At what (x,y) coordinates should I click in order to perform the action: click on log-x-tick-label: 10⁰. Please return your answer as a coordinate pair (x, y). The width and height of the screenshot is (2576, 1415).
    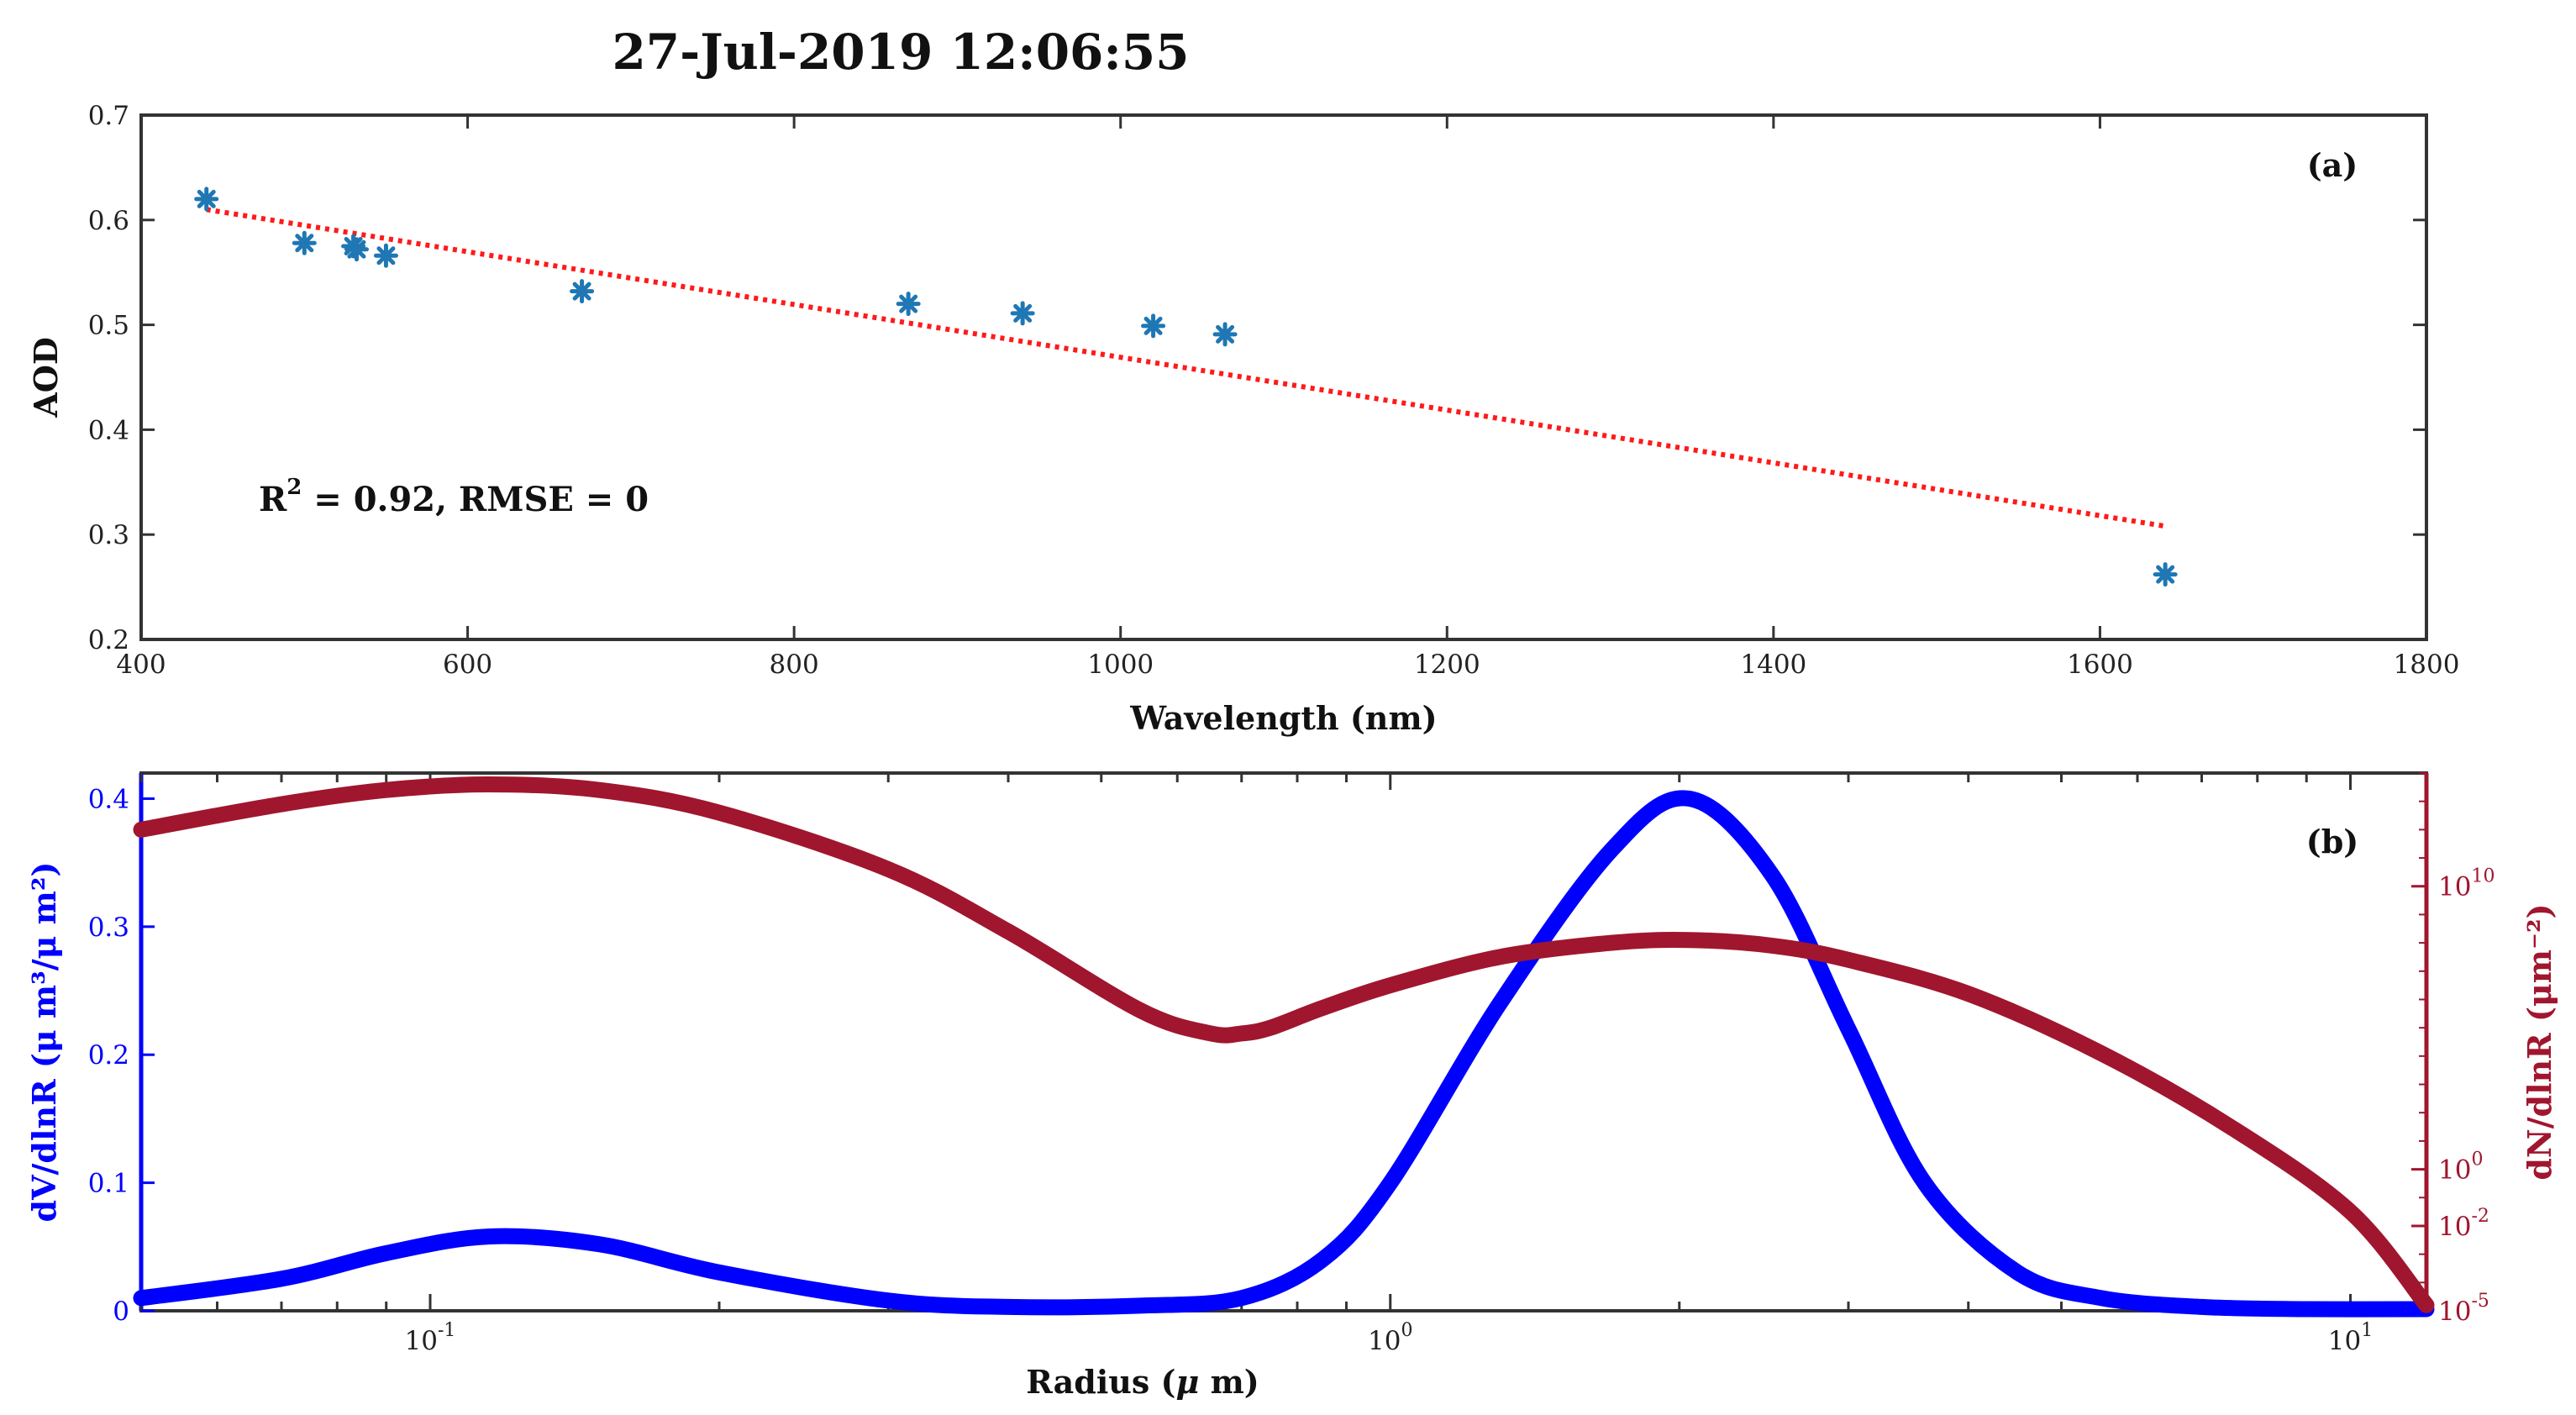
    Looking at the image, I should click on (1390, 1338).